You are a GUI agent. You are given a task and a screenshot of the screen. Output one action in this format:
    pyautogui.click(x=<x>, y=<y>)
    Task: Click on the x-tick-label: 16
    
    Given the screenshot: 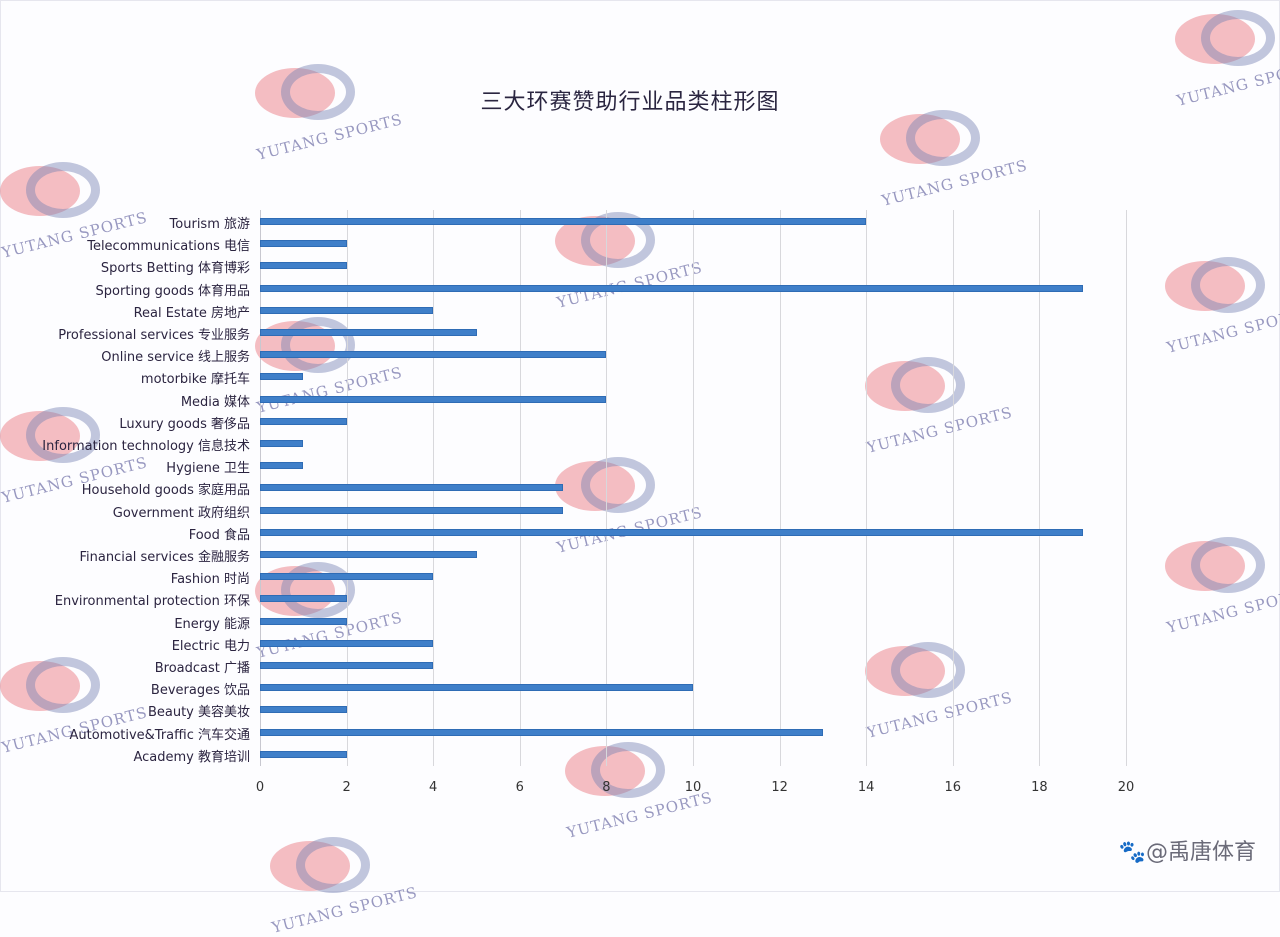 What is the action you would take?
    pyautogui.click(x=953, y=787)
    